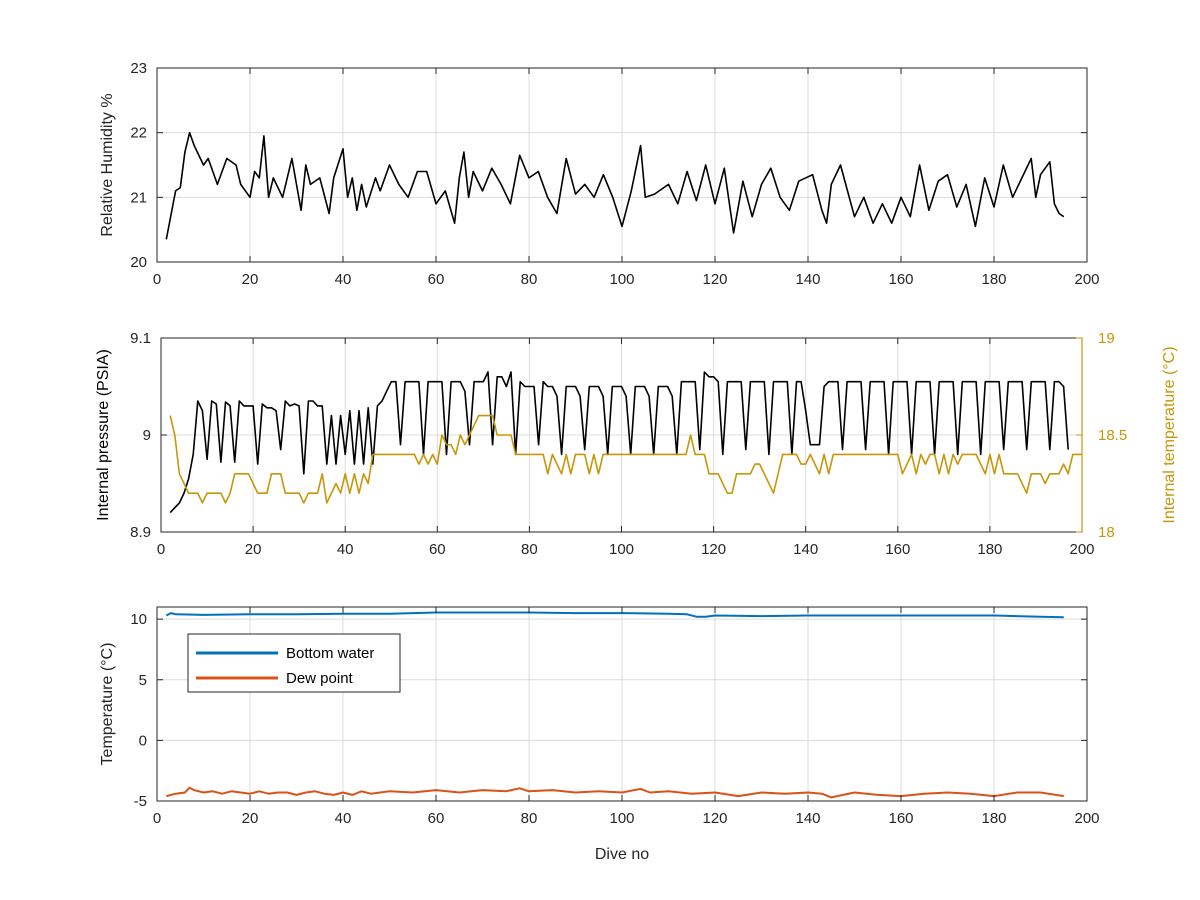  Describe the element at coordinates (1106, 532) in the screenshot. I see `right-y-tick-label: 18` at that location.